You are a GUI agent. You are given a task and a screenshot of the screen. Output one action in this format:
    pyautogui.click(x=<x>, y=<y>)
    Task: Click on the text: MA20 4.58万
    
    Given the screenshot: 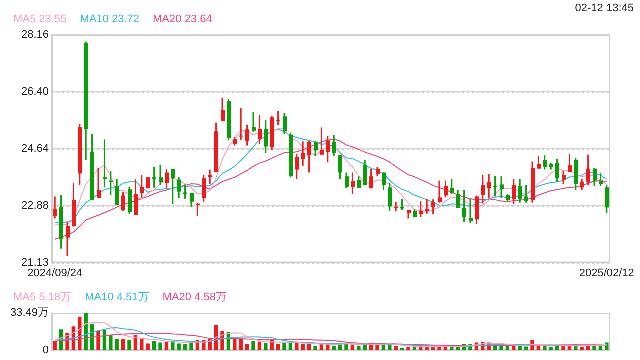 What is the action you would take?
    pyautogui.click(x=194, y=298)
    